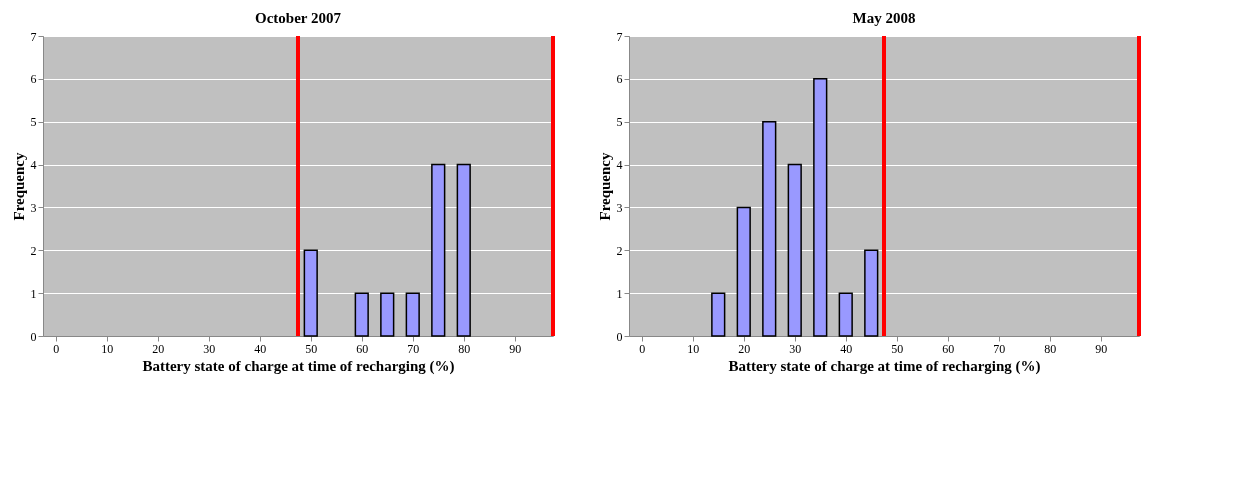 The image size is (1259, 487). Describe the element at coordinates (884, 18) in the screenshot. I see `chart-title: May 2008` at that location.